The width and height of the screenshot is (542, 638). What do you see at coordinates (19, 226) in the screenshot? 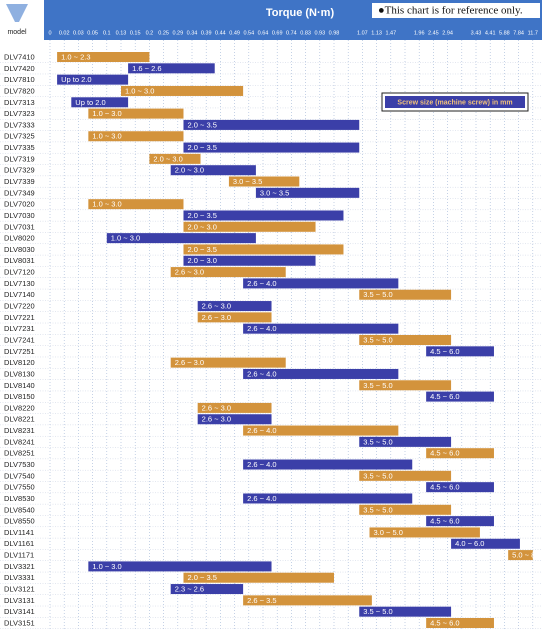
I see `y-tick-label: DLV7031` at bounding box center [19, 226].